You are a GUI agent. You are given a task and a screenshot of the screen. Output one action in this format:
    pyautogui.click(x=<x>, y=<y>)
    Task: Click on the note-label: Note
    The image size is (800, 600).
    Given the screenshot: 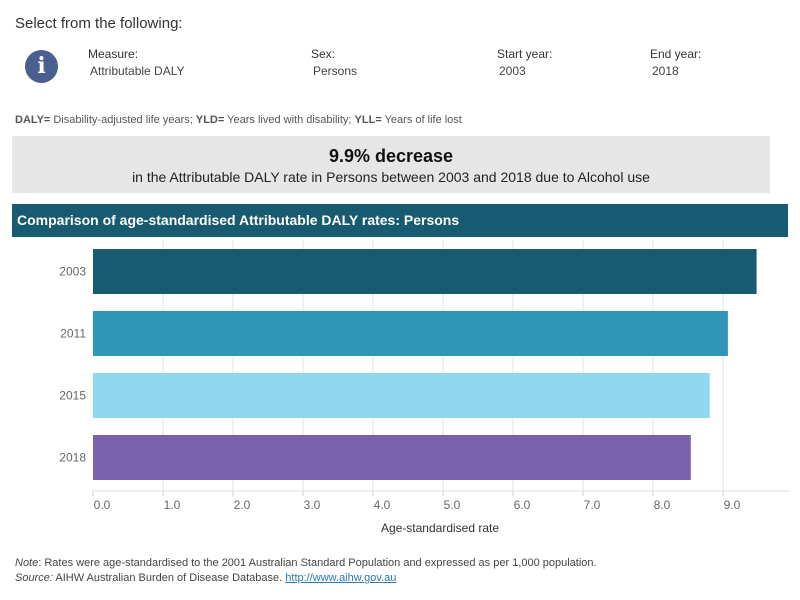 What is the action you would take?
    pyautogui.click(x=27, y=563)
    